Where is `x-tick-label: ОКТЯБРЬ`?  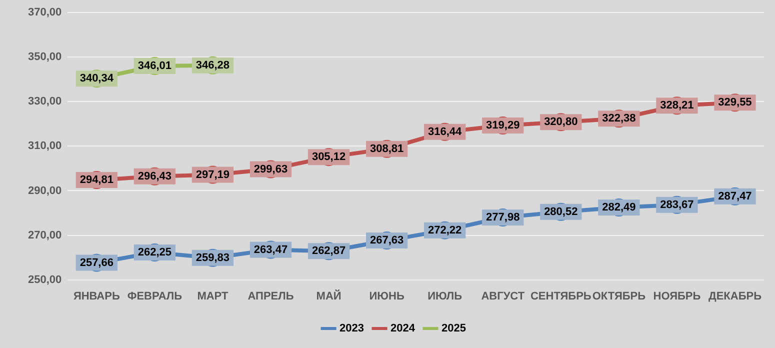 x-tick-label: ОКТЯБРЬ is located at coordinates (619, 296).